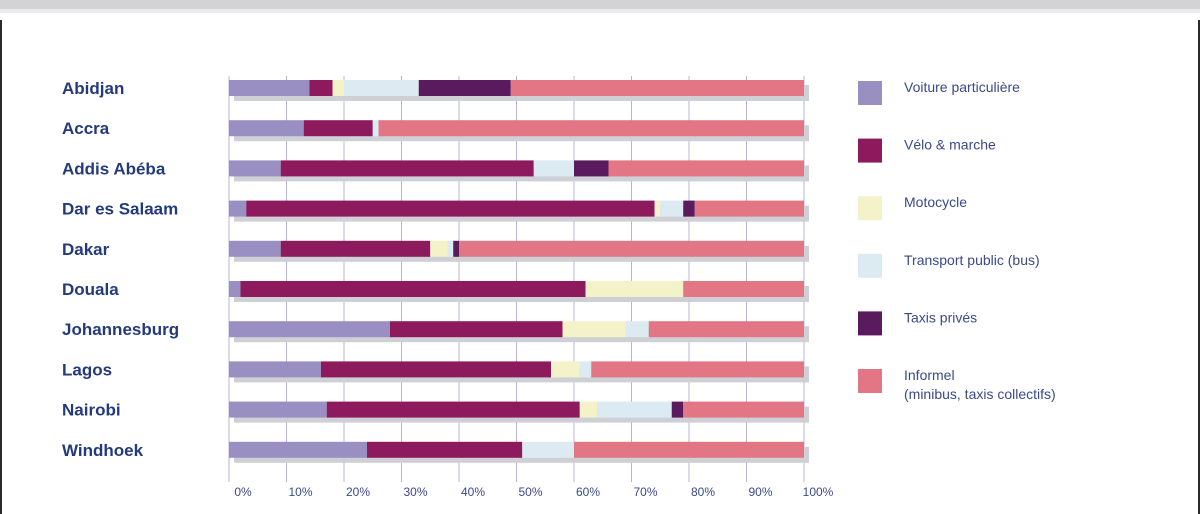 Image resolution: width=1200 pixels, height=514 pixels. I want to click on bar-segment-johannesburg-informel, so click(726, 329).